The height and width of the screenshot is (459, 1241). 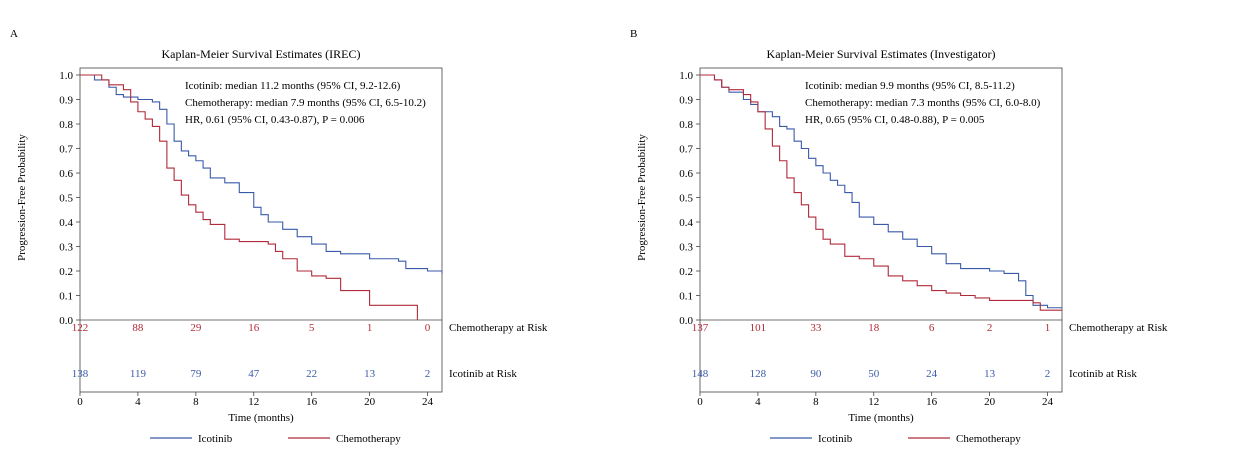 I want to click on at-risk-count: 79, so click(x=196, y=374).